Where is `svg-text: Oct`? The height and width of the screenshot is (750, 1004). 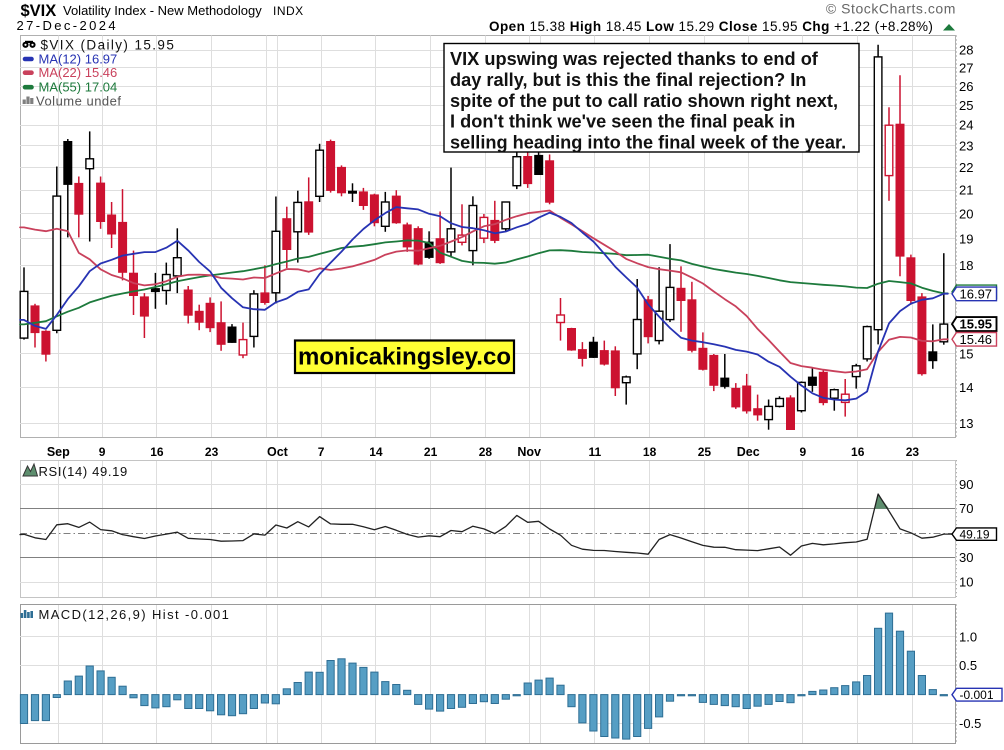 svg-text: Oct is located at coordinates (278, 452).